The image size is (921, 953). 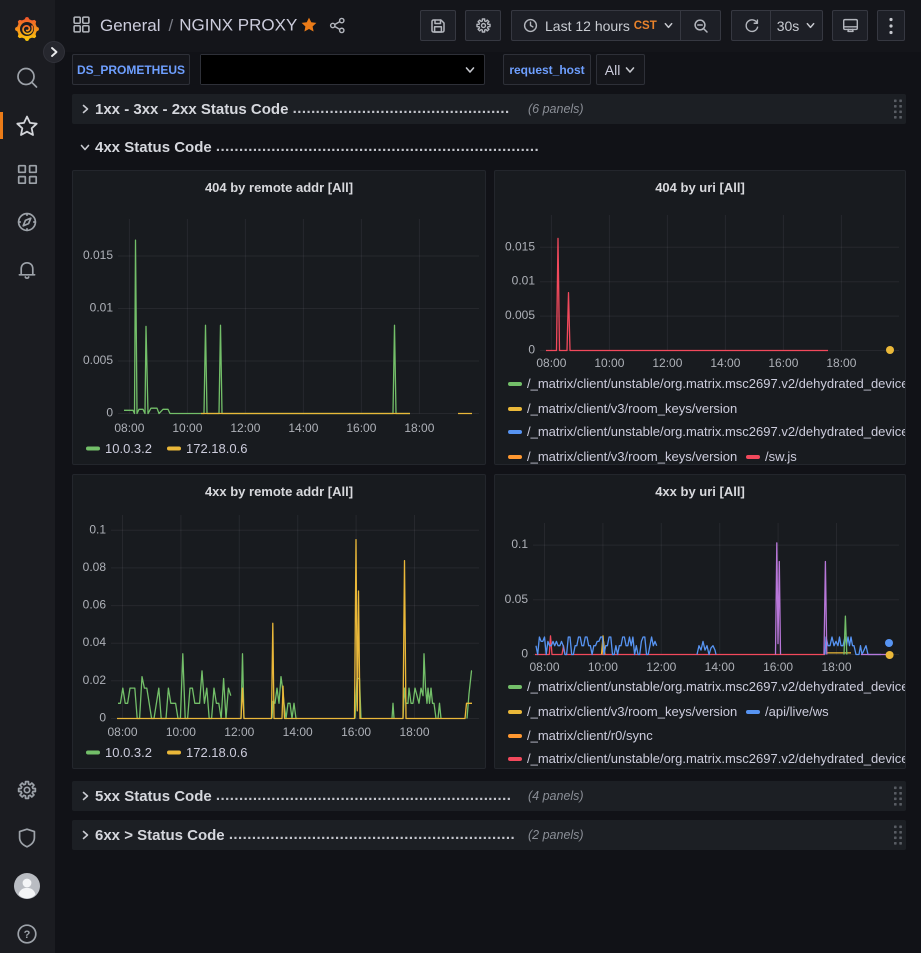 What do you see at coordinates (95, 605) in the screenshot?
I see `svg-text: 0.06` at bounding box center [95, 605].